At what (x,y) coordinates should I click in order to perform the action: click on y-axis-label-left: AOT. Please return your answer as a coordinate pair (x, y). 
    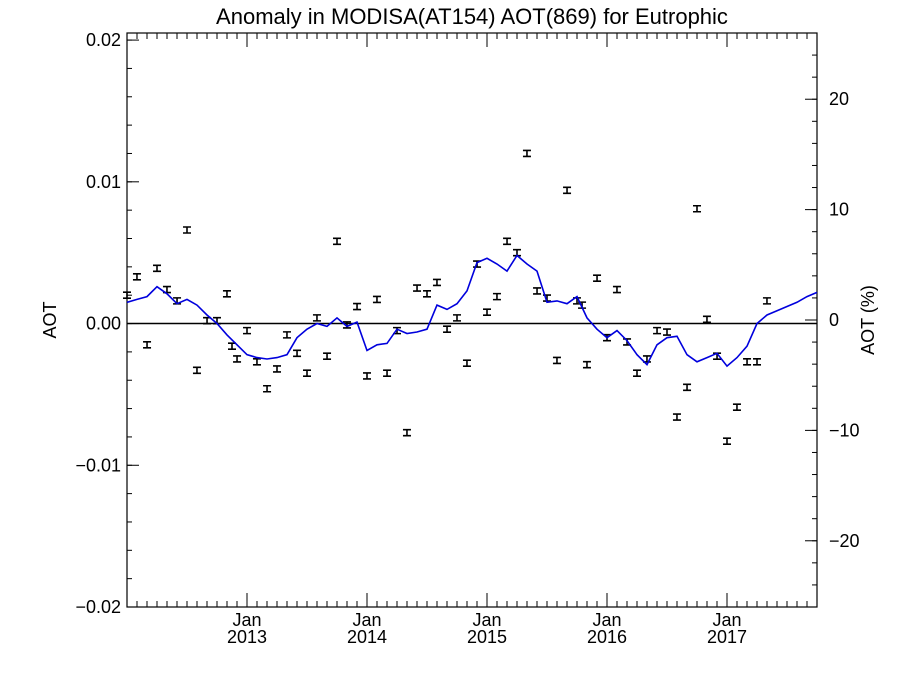
    Looking at the image, I should click on (50, 319).